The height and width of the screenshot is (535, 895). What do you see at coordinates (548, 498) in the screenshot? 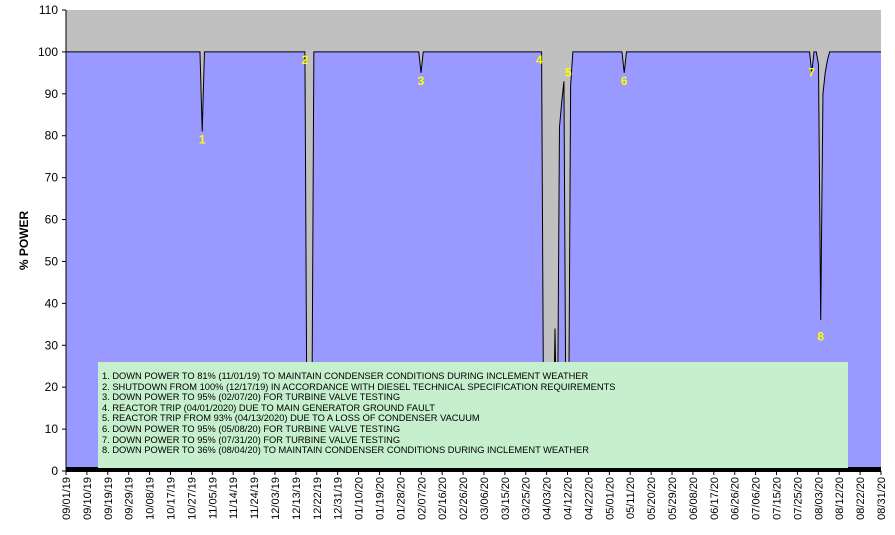
I see `x-tick-label: 04/03/20` at bounding box center [548, 498].